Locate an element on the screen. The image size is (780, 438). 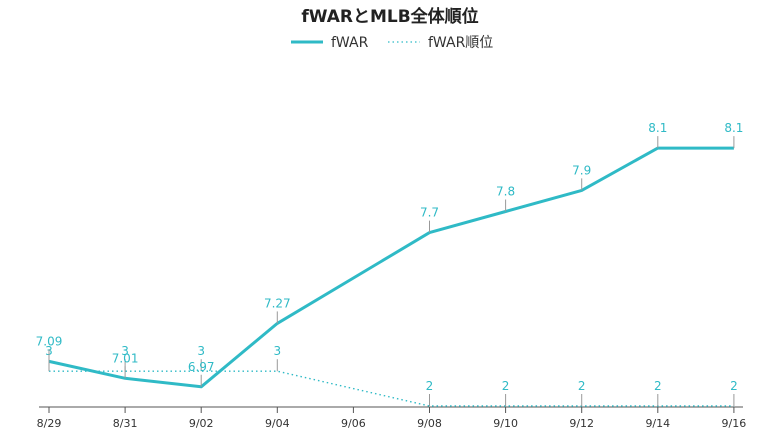
legend-label-fwar: fWAR is located at coordinates (350, 43).